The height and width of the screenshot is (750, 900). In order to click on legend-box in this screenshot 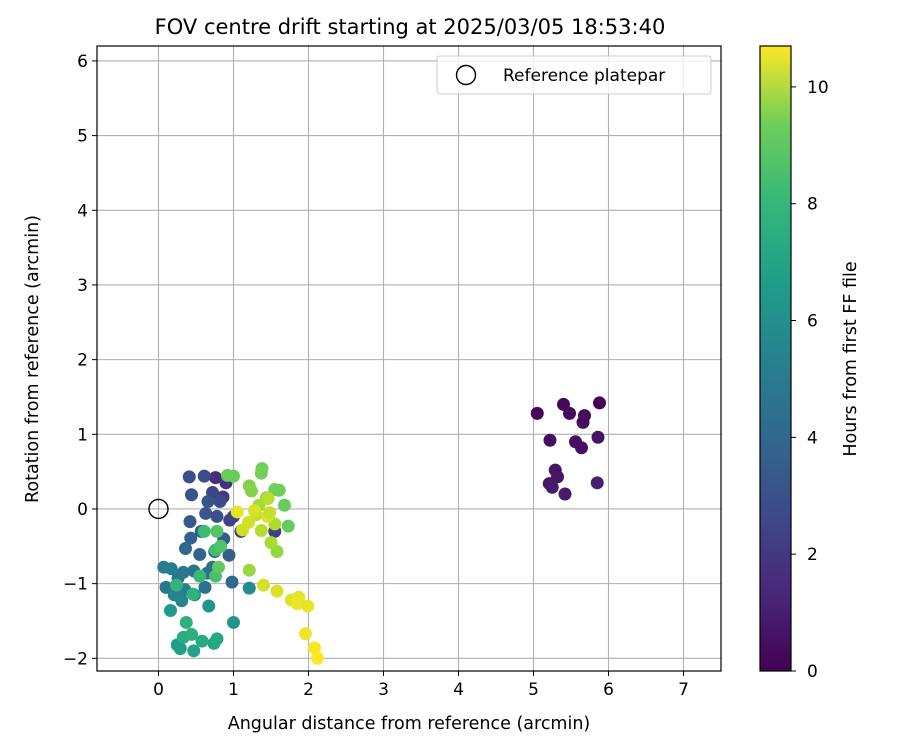, I will do `click(574, 75)`.